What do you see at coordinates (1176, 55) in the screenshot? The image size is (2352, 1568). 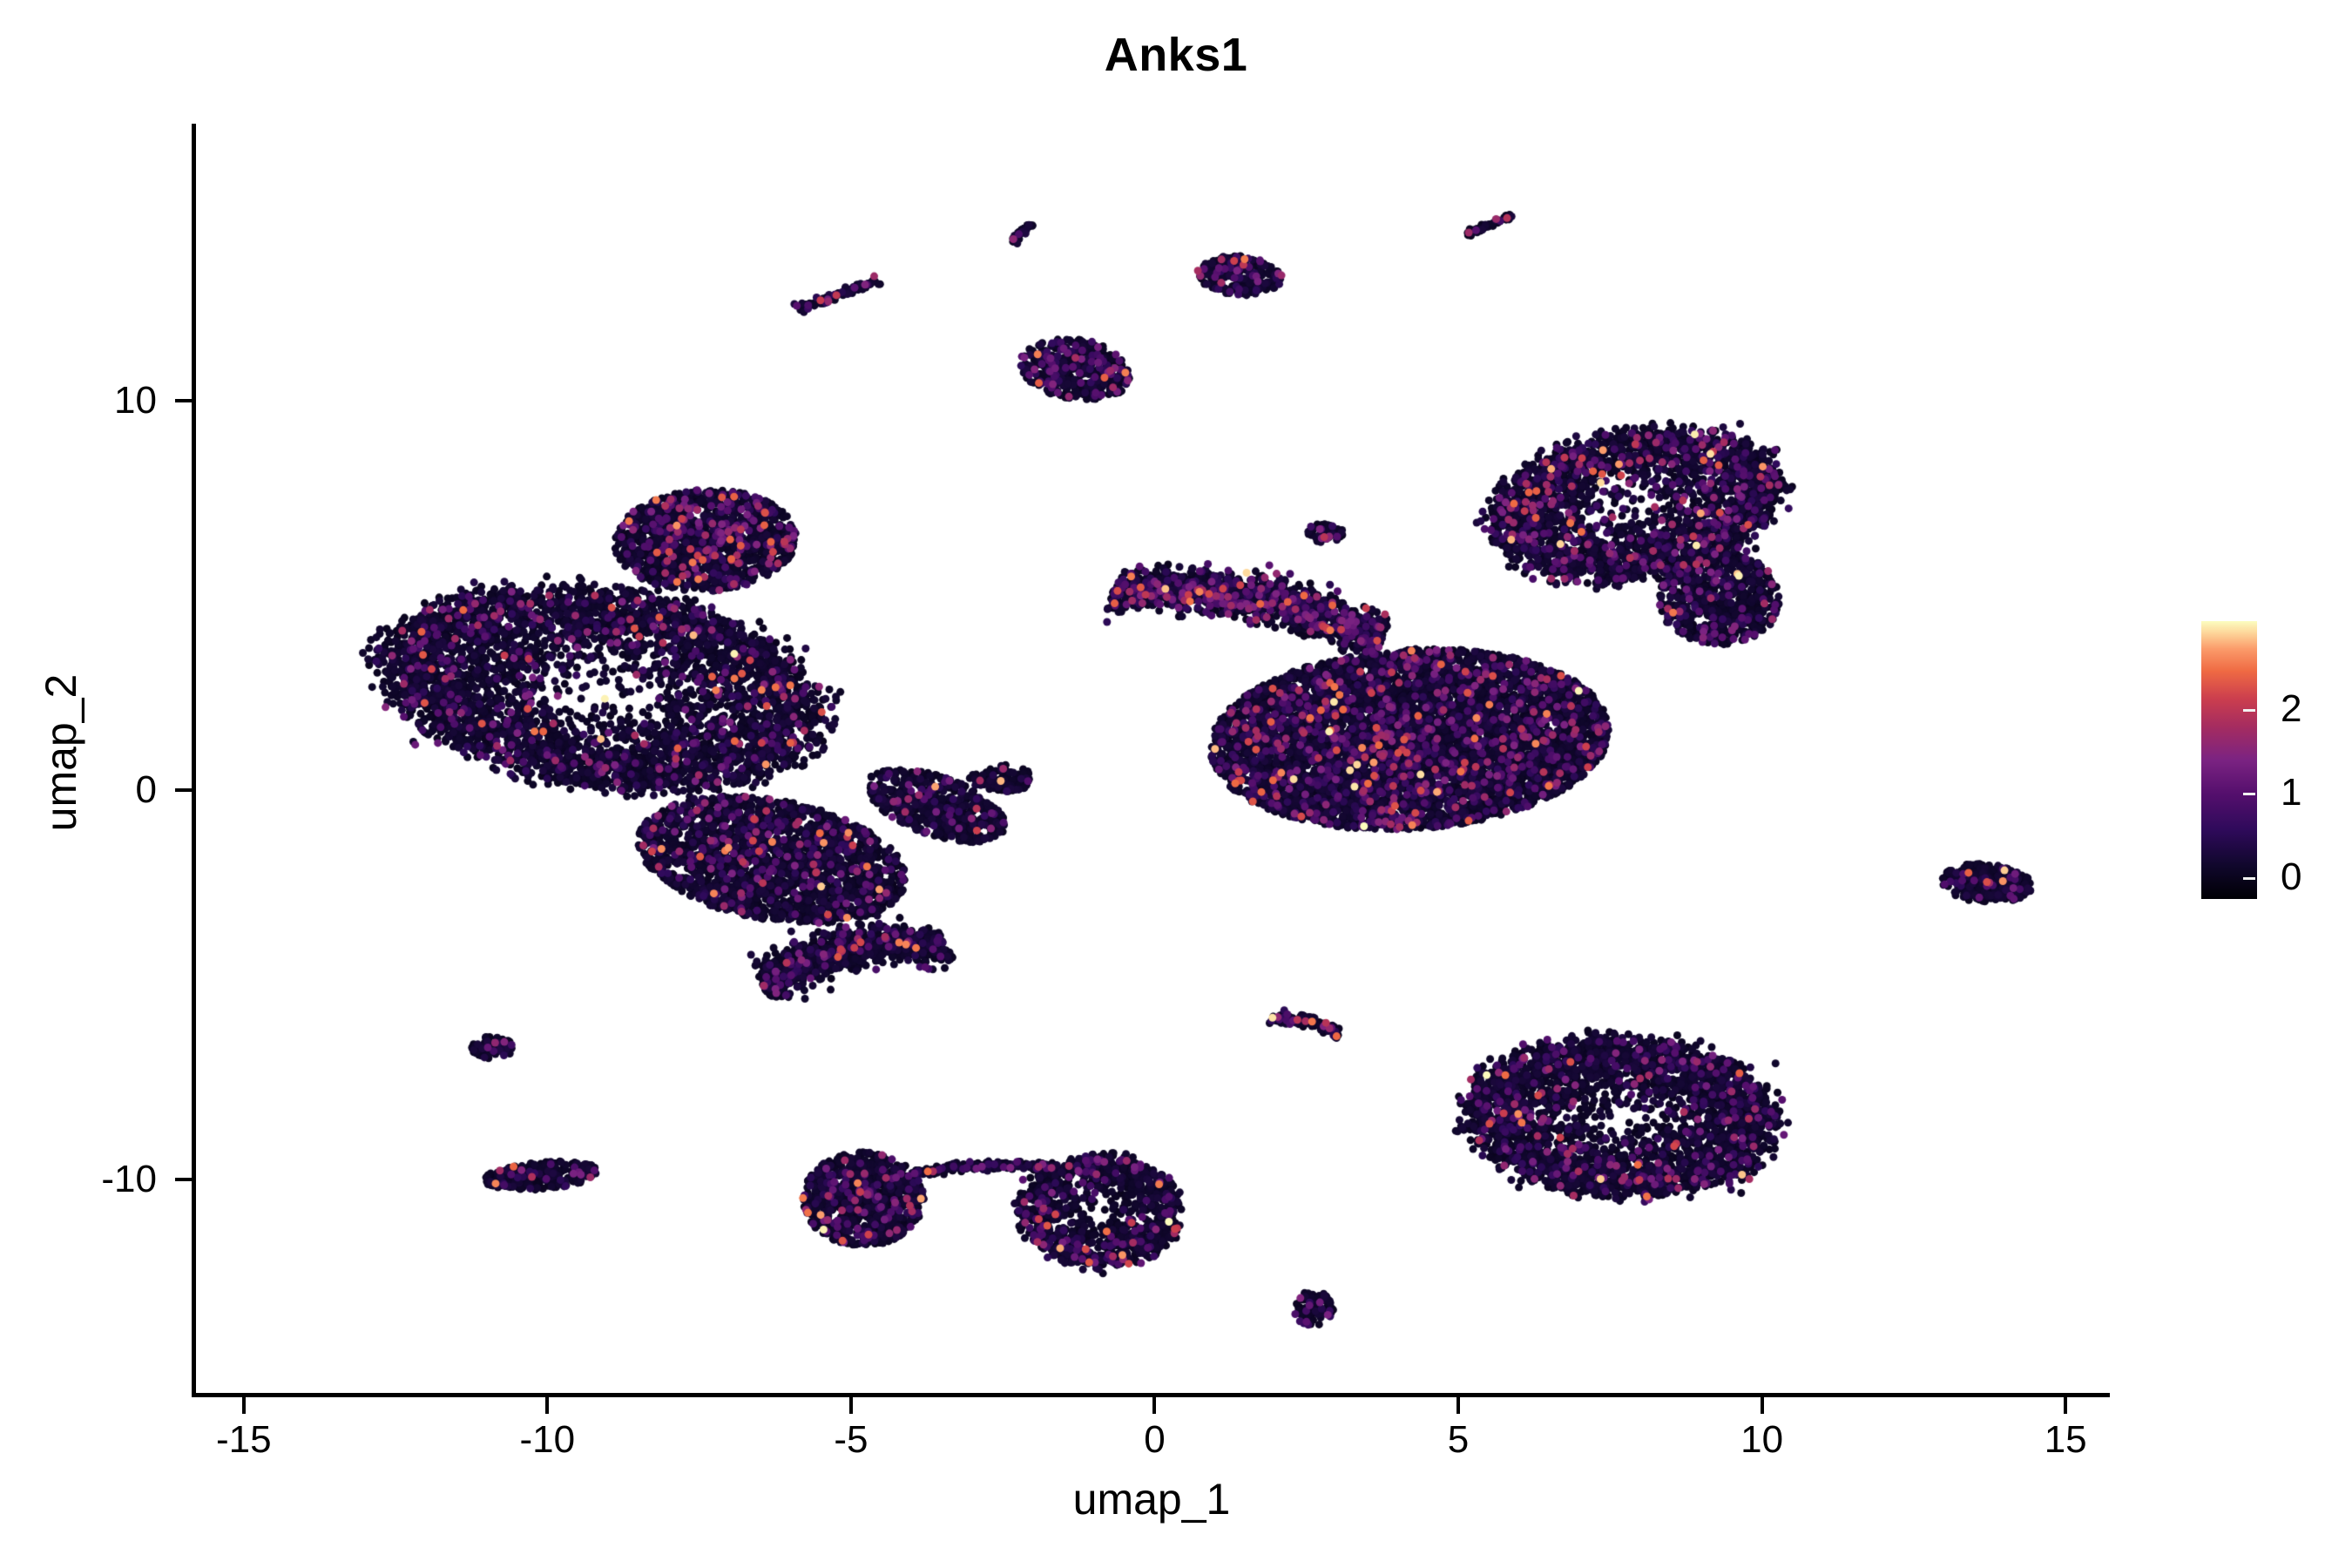 I see `page-title: Anks1` at bounding box center [1176, 55].